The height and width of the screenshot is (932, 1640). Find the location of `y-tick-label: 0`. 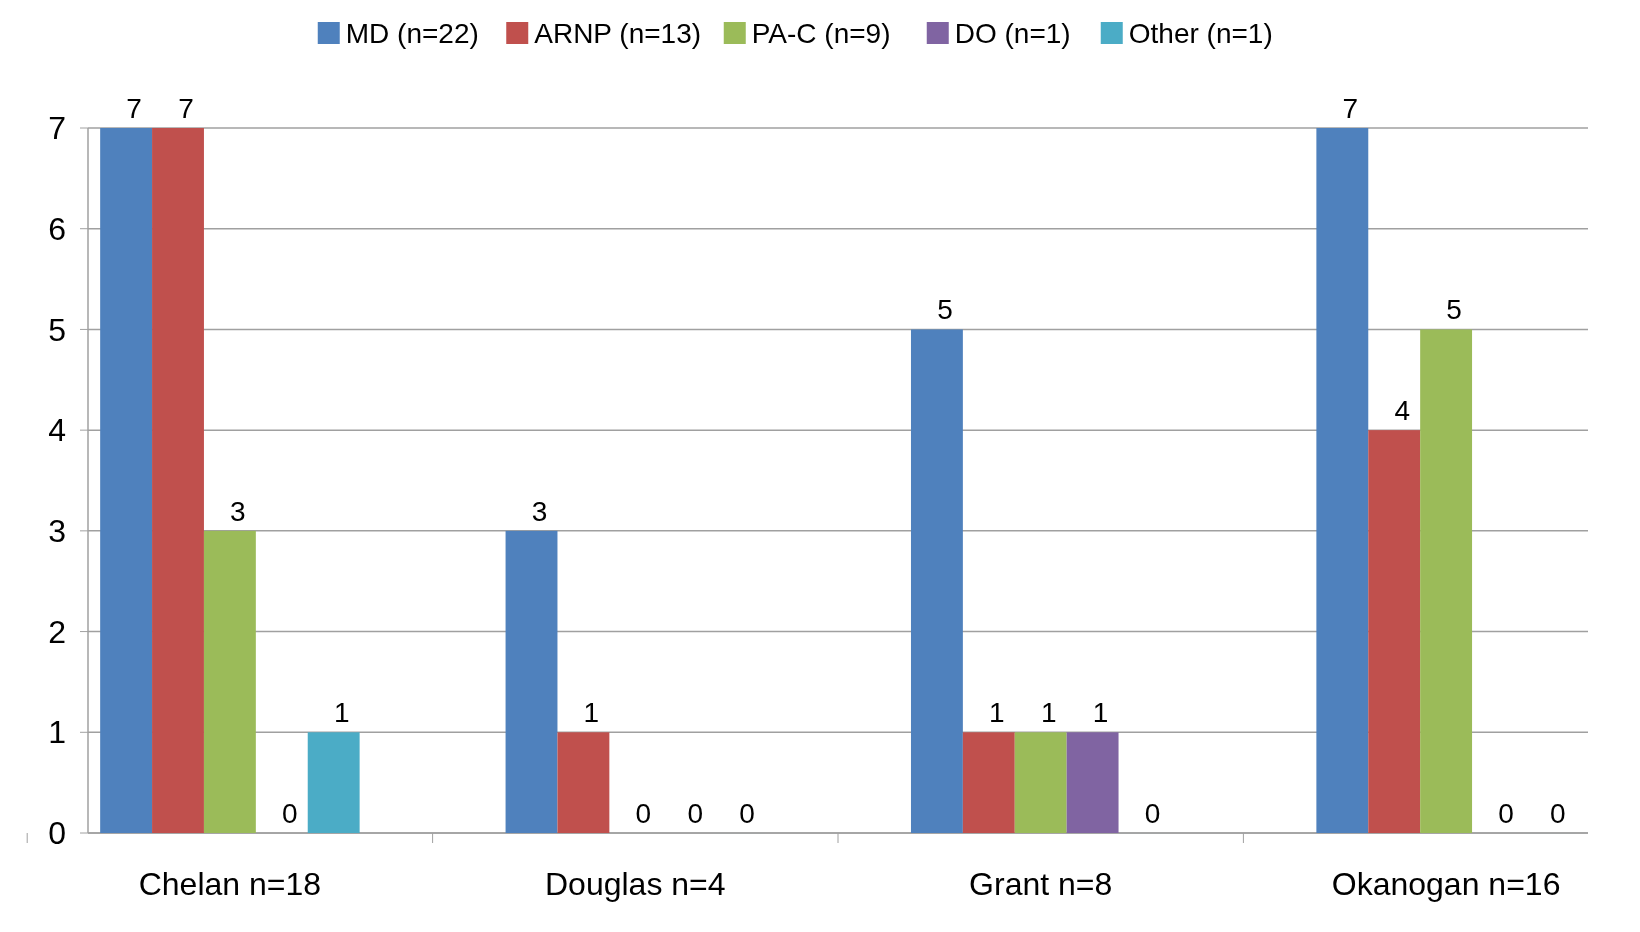

y-tick-label: 0 is located at coordinates (57, 833).